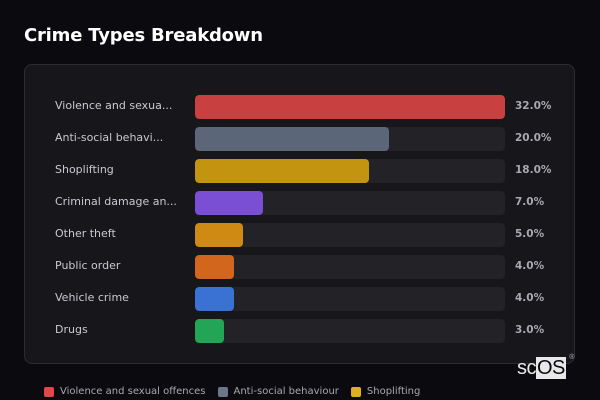 The height and width of the screenshot is (400, 600). I want to click on bar-row: Public order 4.0%, so click(299, 267).